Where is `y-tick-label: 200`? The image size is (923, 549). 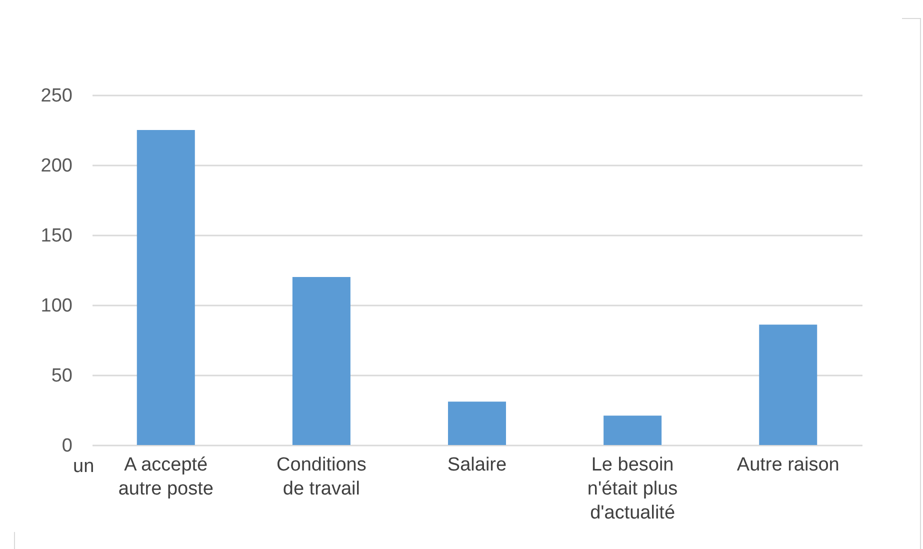 y-tick-label: 200 is located at coordinates (56, 166).